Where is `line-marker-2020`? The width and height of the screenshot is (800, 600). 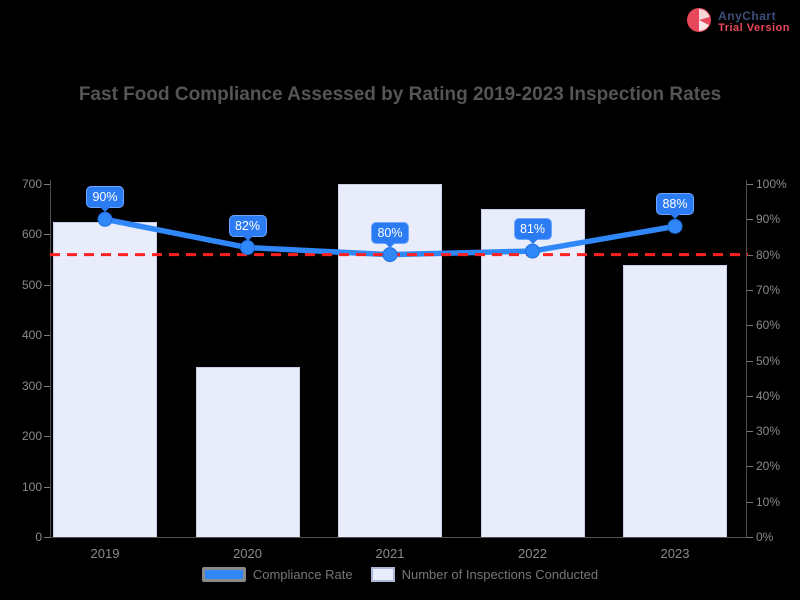 line-marker-2020 is located at coordinates (247, 248).